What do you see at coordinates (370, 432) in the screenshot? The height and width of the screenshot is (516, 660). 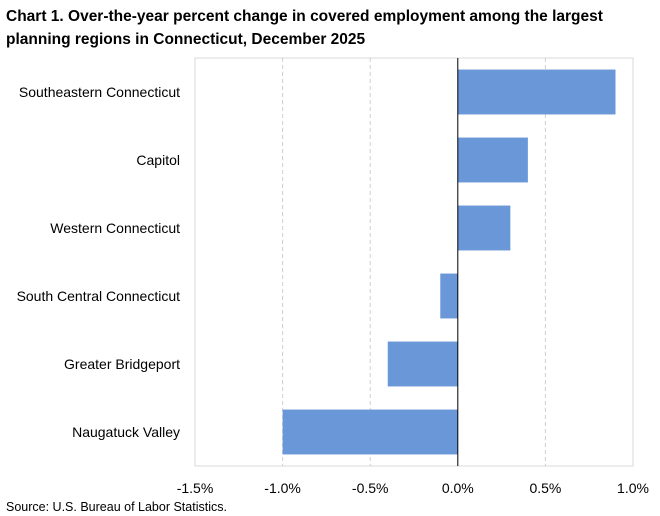 I see `bar-naugatuck-valley` at bounding box center [370, 432].